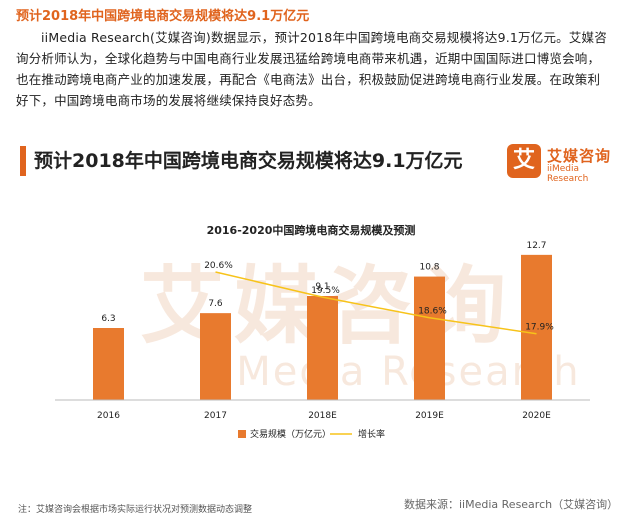 Image resolution: width=622 pixels, height=520 pixels. Describe the element at coordinates (215, 416) in the screenshot. I see `x-tick-label: 2017` at that location.